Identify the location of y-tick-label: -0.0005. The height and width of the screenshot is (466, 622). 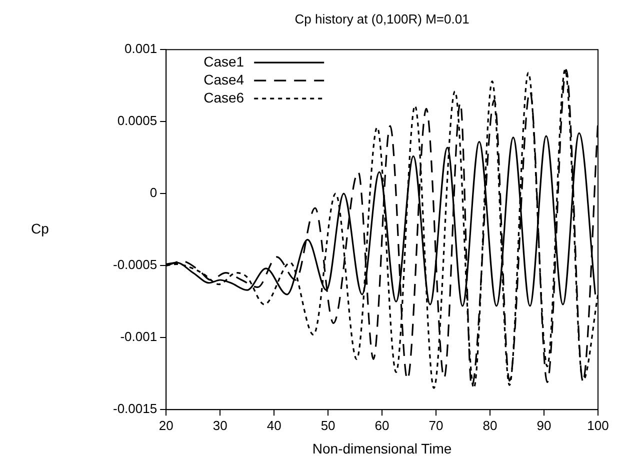
(135, 264).